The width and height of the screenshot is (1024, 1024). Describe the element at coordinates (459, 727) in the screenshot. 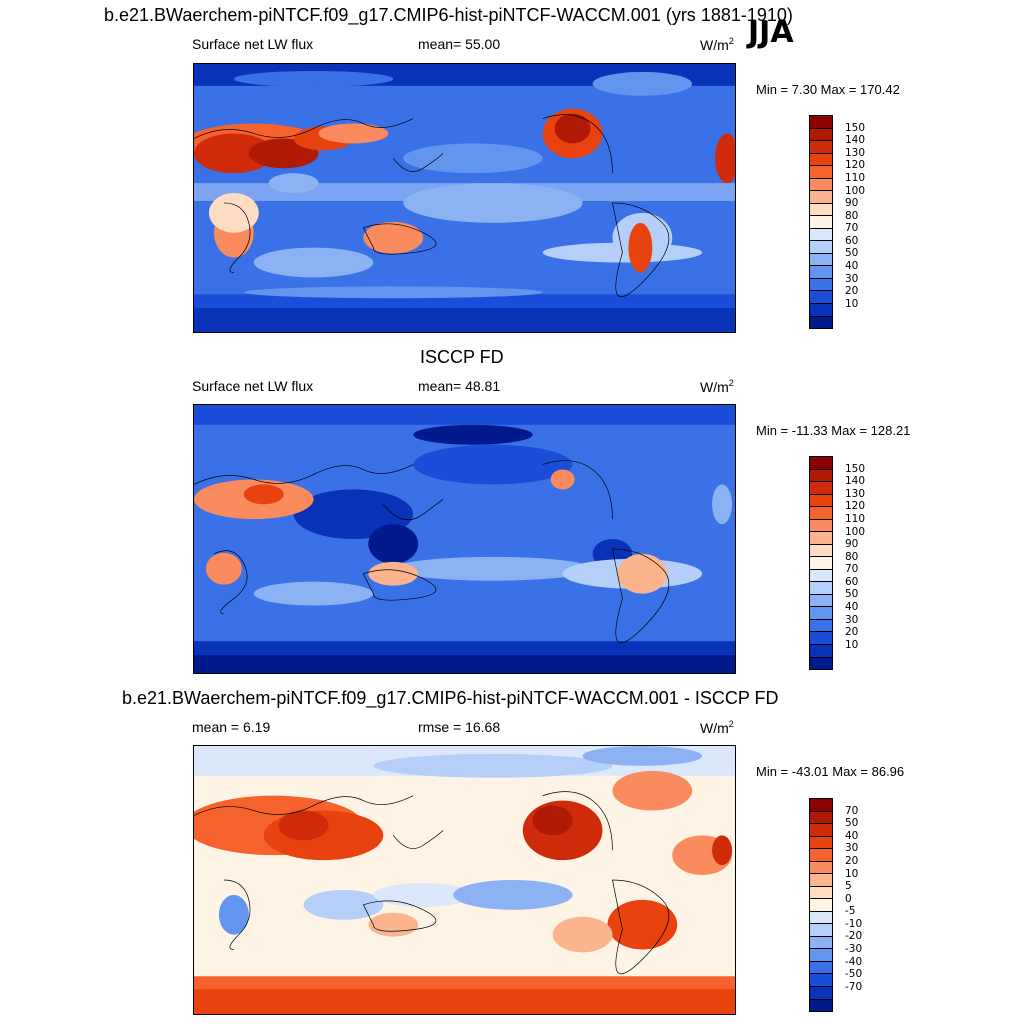

I see `panel-3-rmse: rmse = 16.68` at that location.